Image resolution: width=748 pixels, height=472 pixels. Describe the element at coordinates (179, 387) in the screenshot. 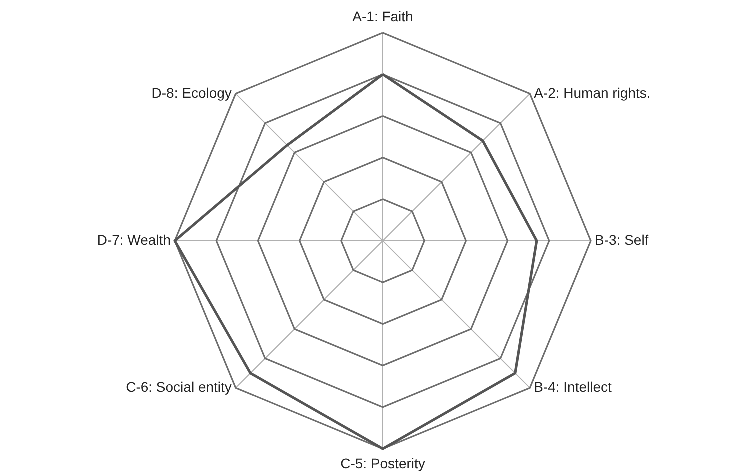

I see `spoke-label: C-6: Social entity` at that location.